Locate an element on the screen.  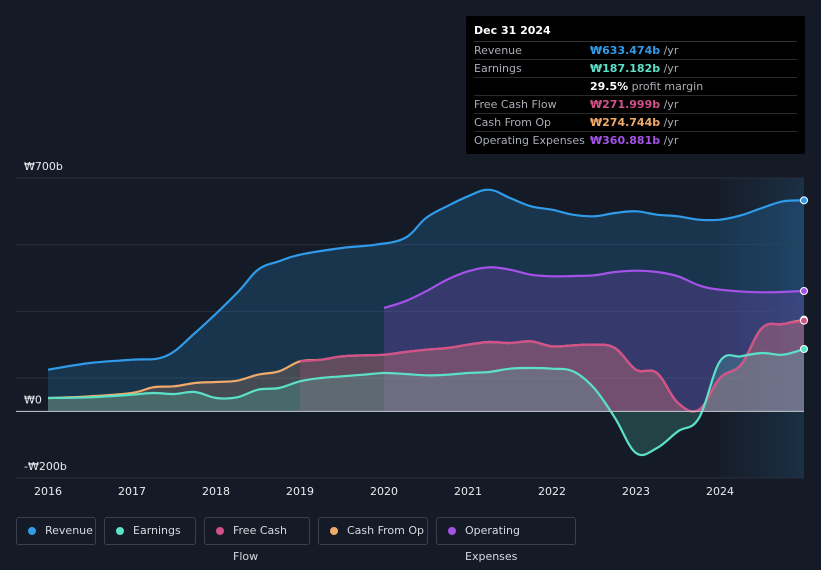
legend-item-earnings: Earnings is located at coordinates (150, 531).